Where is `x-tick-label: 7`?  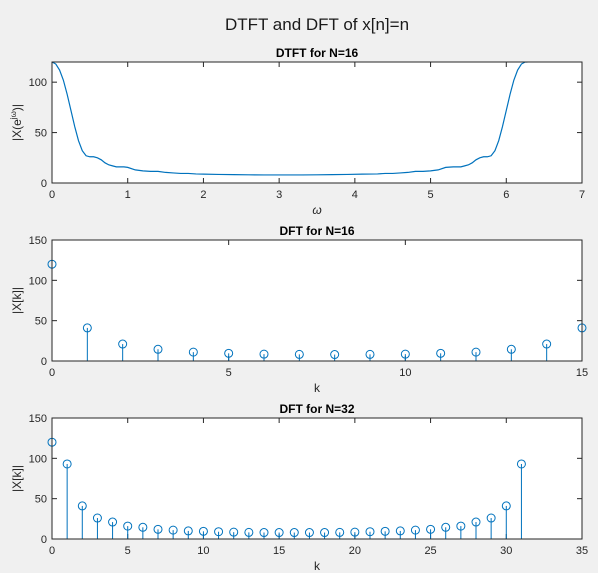
x-tick-label: 7 is located at coordinates (582, 195).